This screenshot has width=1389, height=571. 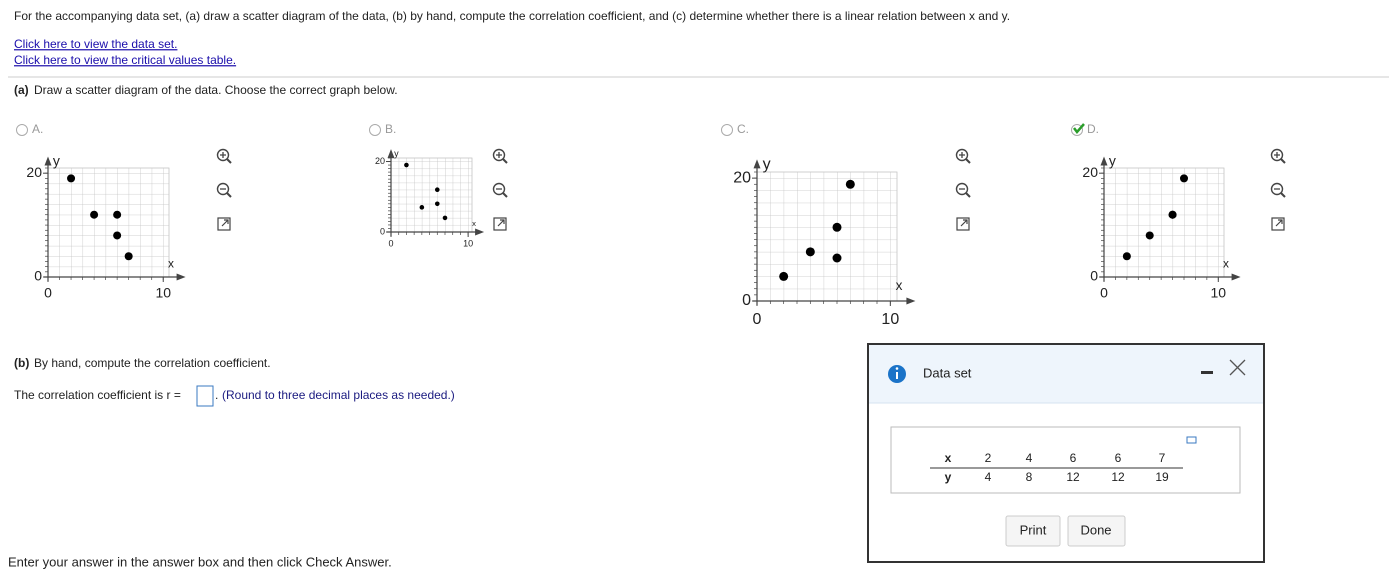 I want to click on answer-suffix: ., so click(x=216, y=395).